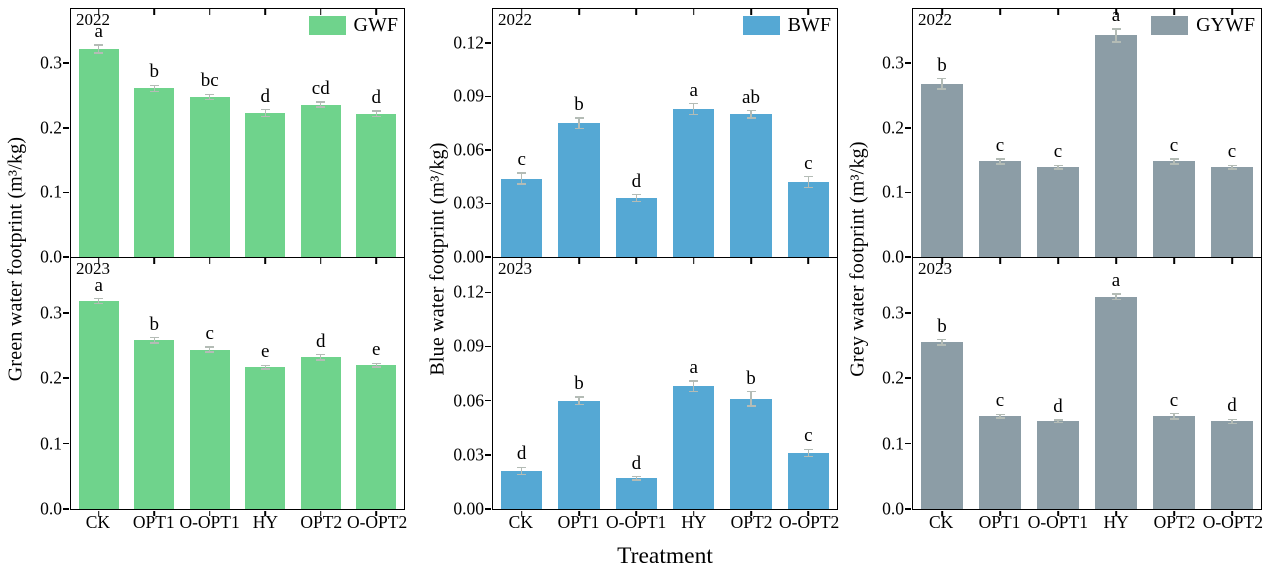  Describe the element at coordinates (1174, 462) in the screenshot. I see `bar-OPT2` at that location.